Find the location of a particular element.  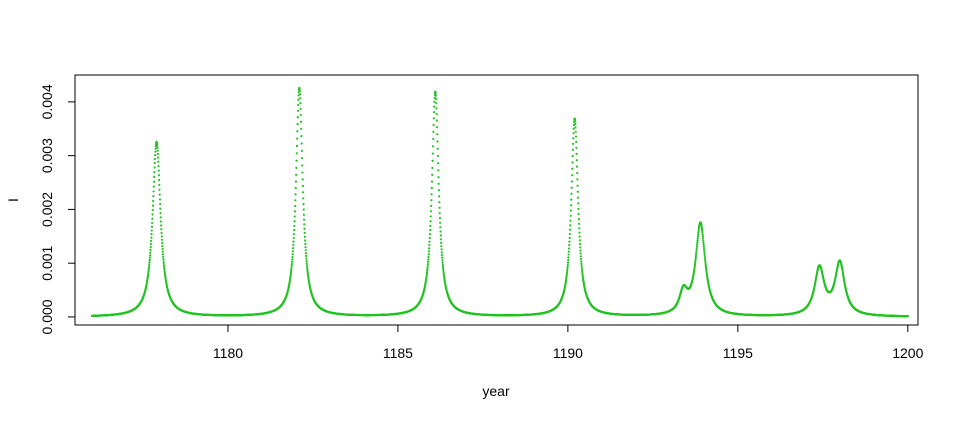

y-axis-label: I is located at coordinates (13, 200).